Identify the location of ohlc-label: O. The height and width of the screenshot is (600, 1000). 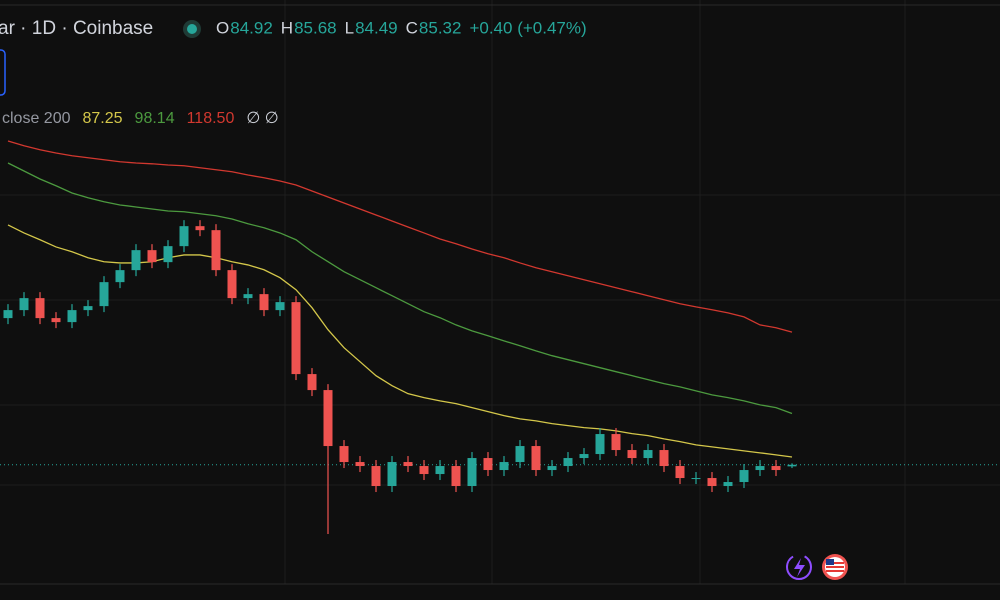
(222, 27).